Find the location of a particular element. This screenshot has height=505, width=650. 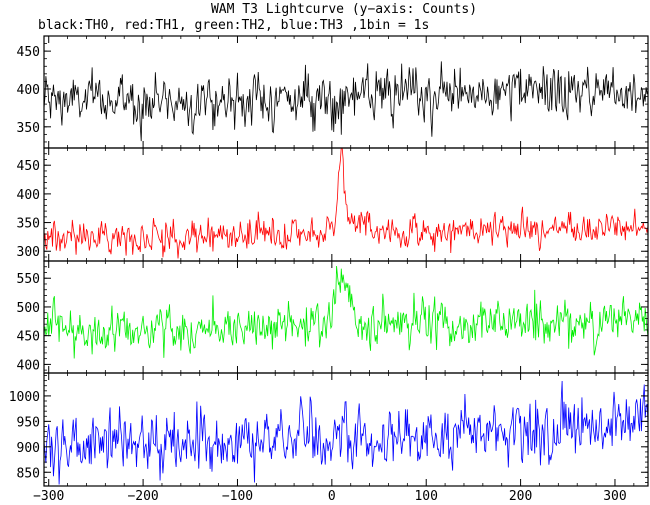

x-tick-label: −100 is located at coordinates (237, 496).